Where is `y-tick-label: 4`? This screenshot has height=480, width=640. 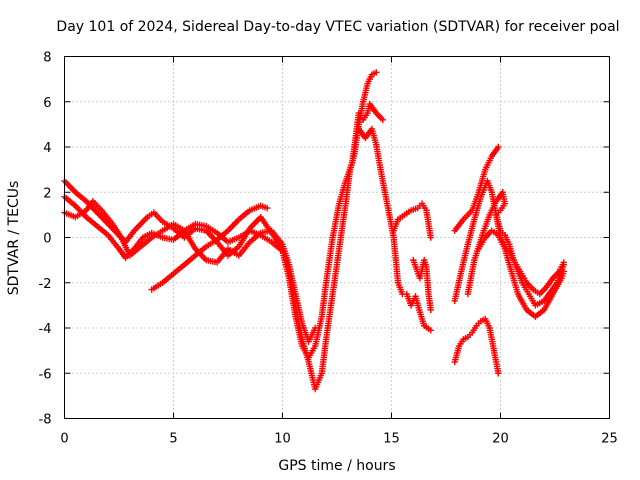 y-tick-label: 4 is located at coordinates (47, 148).